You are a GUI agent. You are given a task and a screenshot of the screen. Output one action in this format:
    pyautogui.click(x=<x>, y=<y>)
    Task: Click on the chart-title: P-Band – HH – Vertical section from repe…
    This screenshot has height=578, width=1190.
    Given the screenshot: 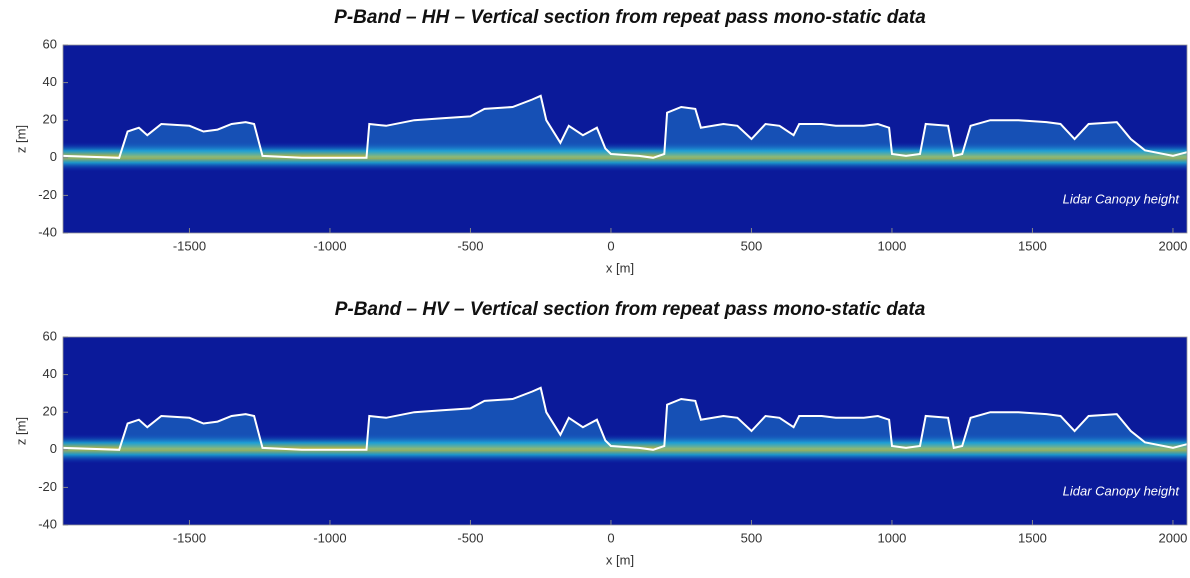 What is the action you would take?
    pyautogui.click(x=630, y=17)
    